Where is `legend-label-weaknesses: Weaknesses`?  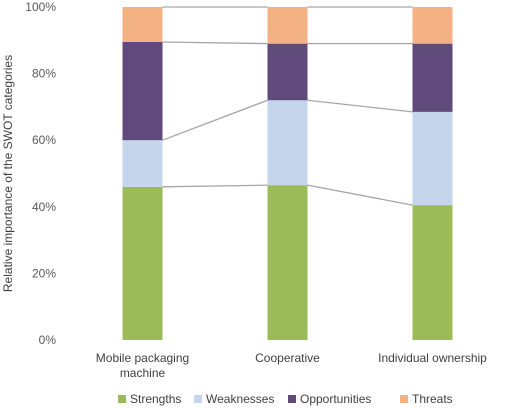
legend-label-weaknesses: Weaknesses is located at coordinates (240, 399).